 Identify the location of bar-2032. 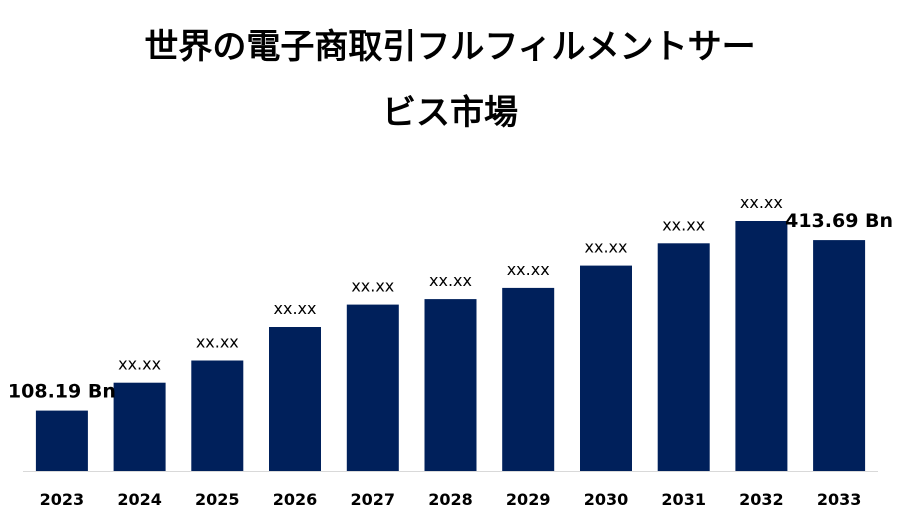
(761, 346).